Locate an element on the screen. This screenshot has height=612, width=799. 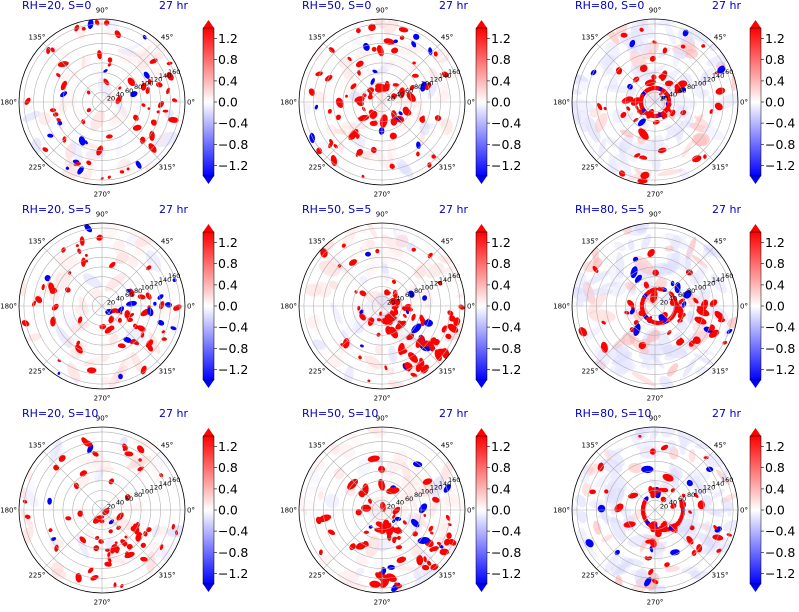
angular-tick-label: 135° is located at coordinates (589, 37).